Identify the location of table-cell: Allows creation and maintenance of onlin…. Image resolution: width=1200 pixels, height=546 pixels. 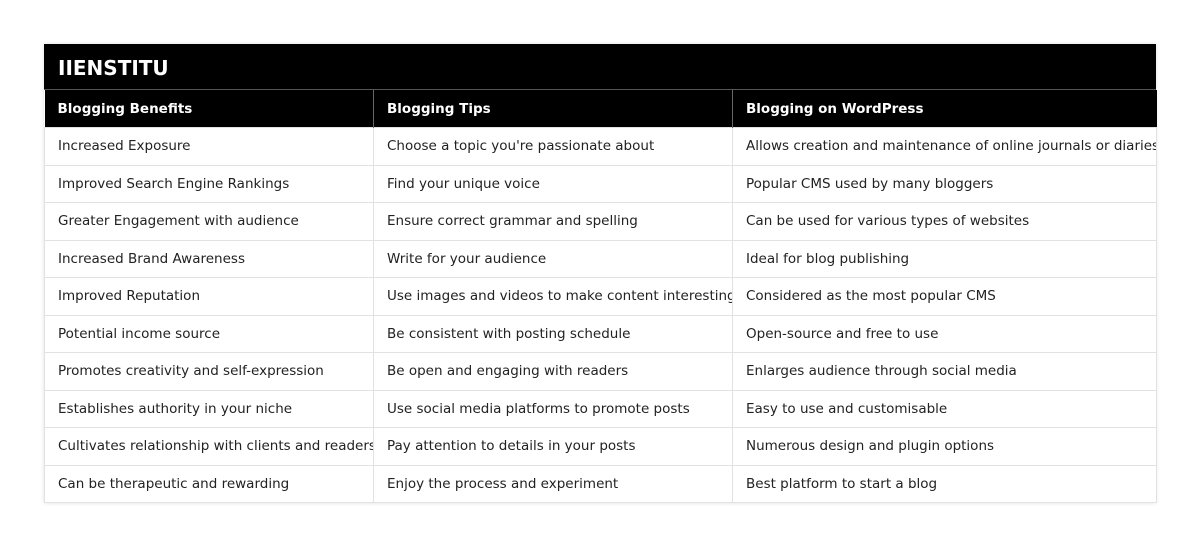
(944, 146).